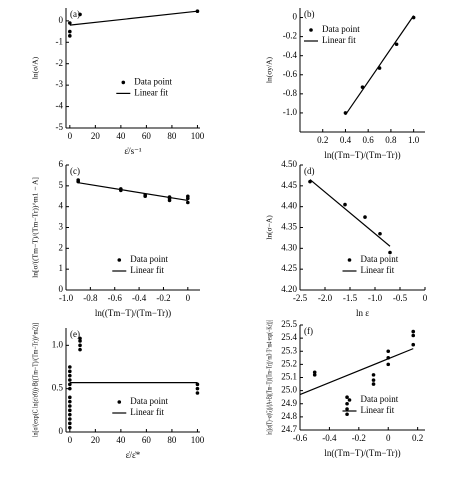 The width and height of the screenshot is (450, 479). I want to click on y-tick-label: 24.8, so click(289, 416).